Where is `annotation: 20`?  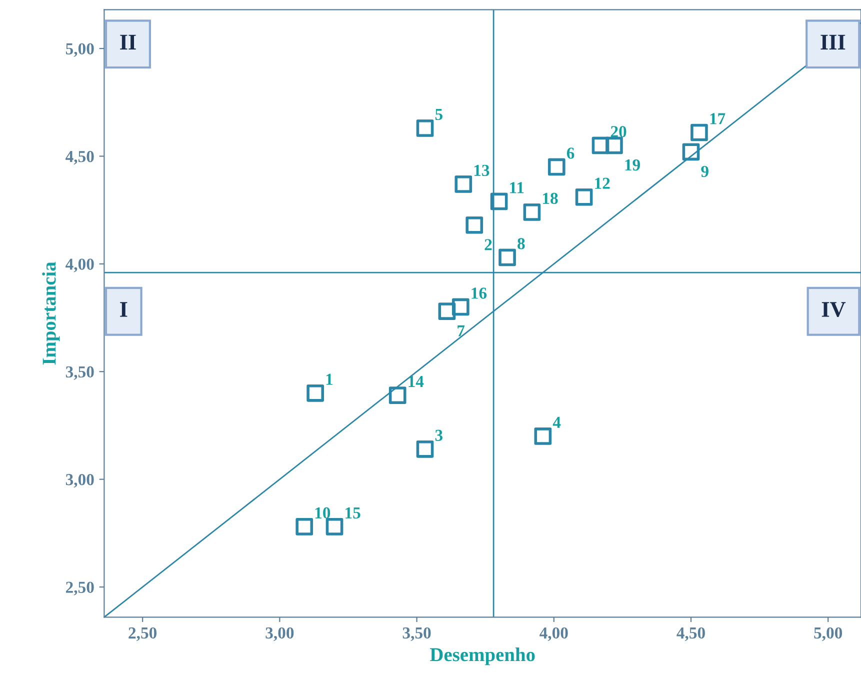 annotation: 20 is located at coordinates (618, 132).